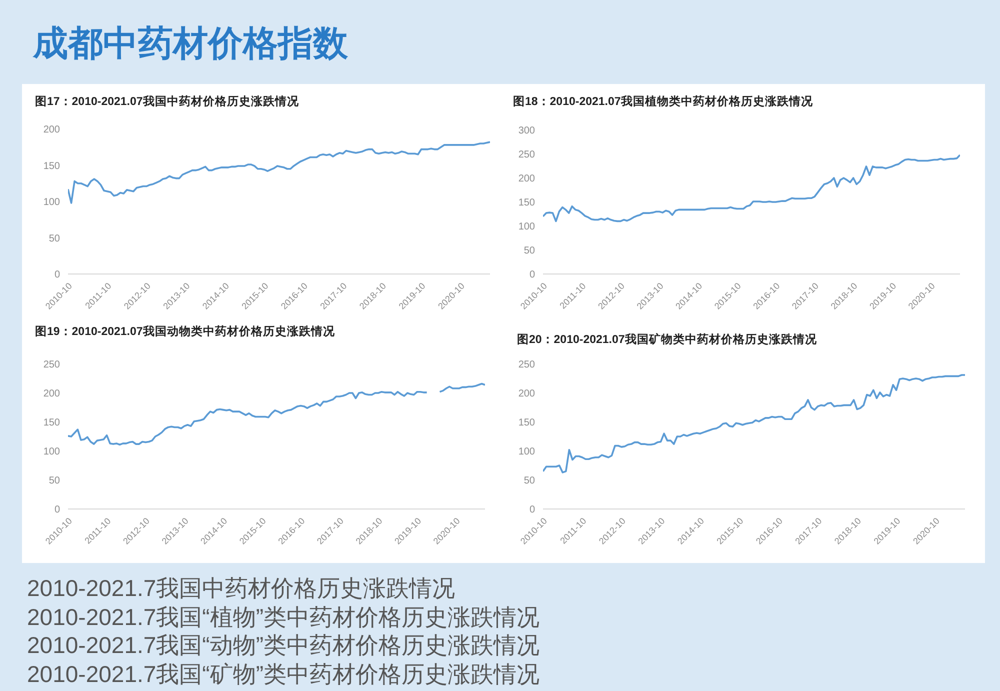  What do you see at coordinates (667, 340) in the screenshot?
I see `chart-title: 图20：2010-2021.07我国矿物类中药材价格历史涨跌情况` at bounding box center [667, 340].